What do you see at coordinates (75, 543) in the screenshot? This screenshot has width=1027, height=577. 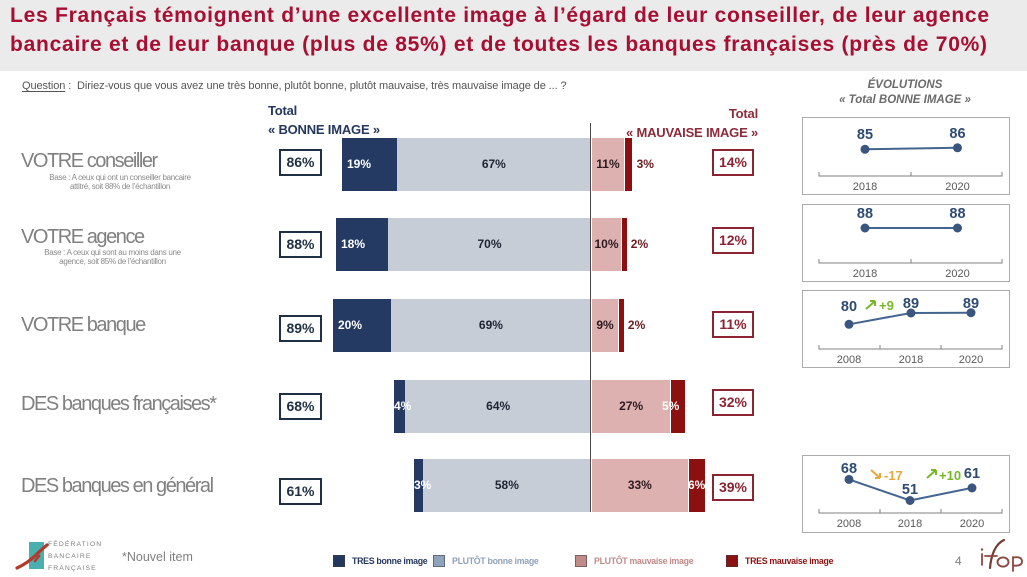 I see `svg-text: FÉDÉRATION` at bounding box center [75, 543].